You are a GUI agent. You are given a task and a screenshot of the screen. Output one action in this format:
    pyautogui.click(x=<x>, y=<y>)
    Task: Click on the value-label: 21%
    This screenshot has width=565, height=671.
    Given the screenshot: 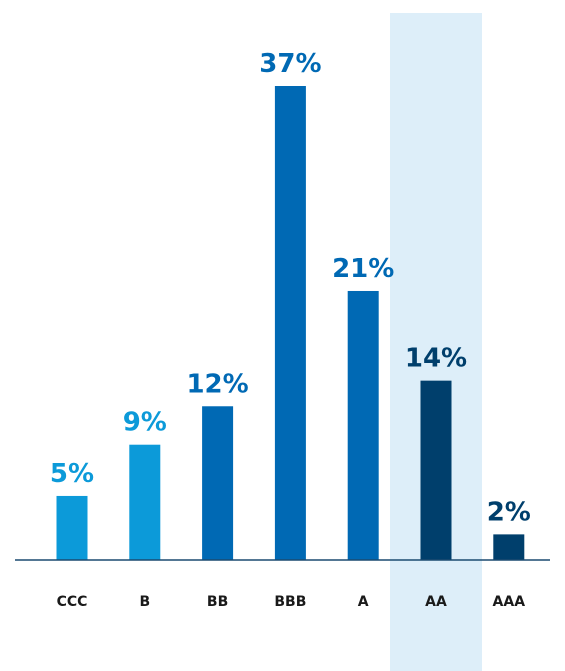 What is the action you would take?
    pyautogui.click(x=363, y=269)
    